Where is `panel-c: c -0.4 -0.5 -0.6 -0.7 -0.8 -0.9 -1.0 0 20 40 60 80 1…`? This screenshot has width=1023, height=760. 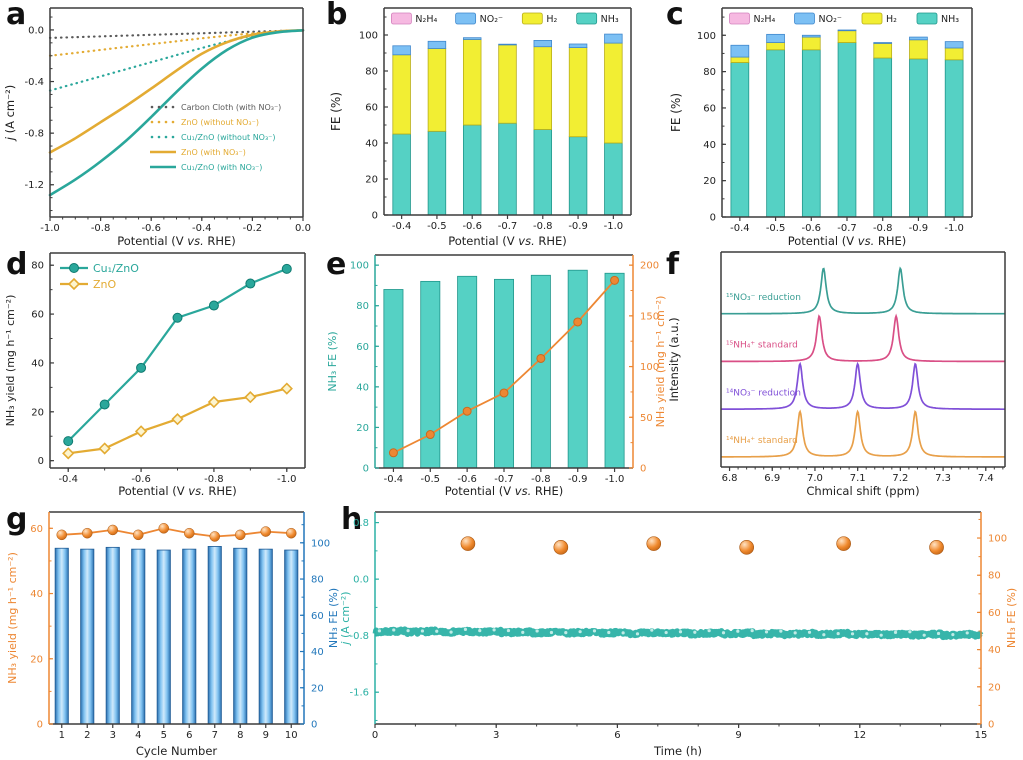
panel-c: c -0.4 -0.5 -0.6 -0.7 -0.8 -0.9 -1.0 0 20 40 60 80 1… is located at coordinates (841, 125).